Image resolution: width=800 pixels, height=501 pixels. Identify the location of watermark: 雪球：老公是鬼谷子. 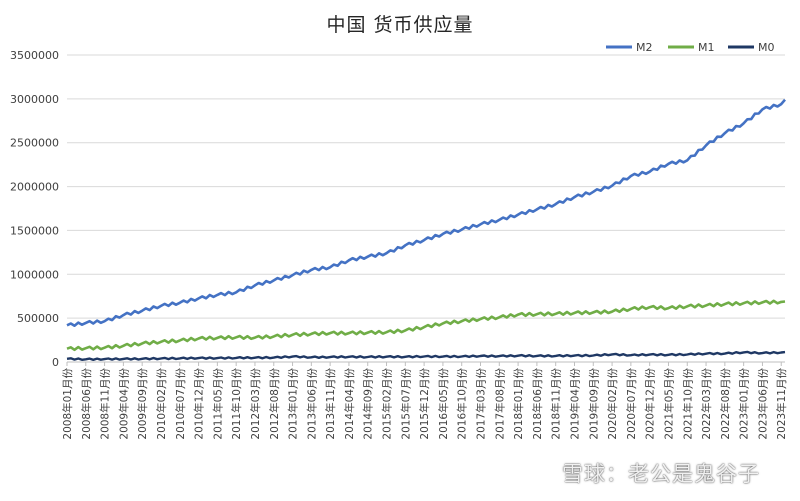
(644, 473).